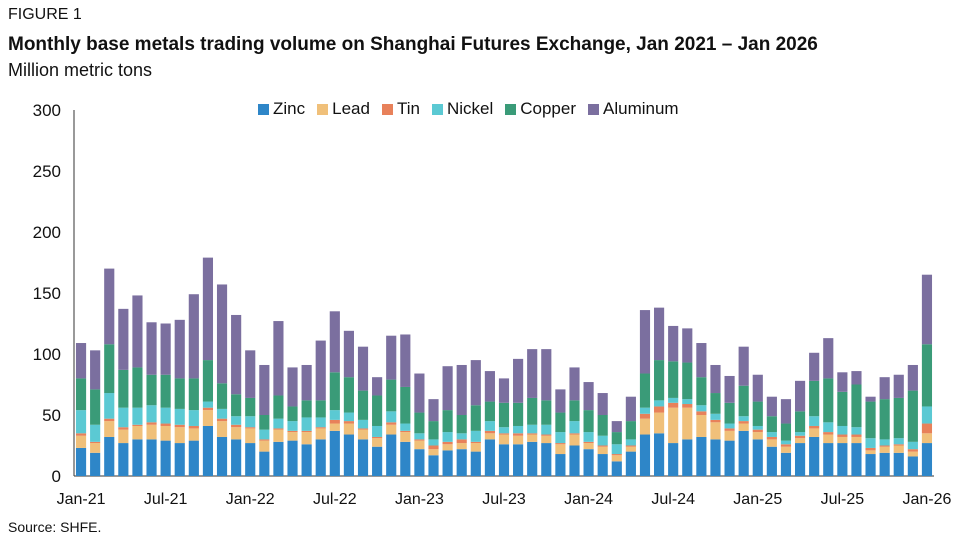 The height and width of the screenshot is (550, 970). Describe the element at coordinates (504, 499) in the screenshot. I see `x-tick-label: Jul-23` at that location.